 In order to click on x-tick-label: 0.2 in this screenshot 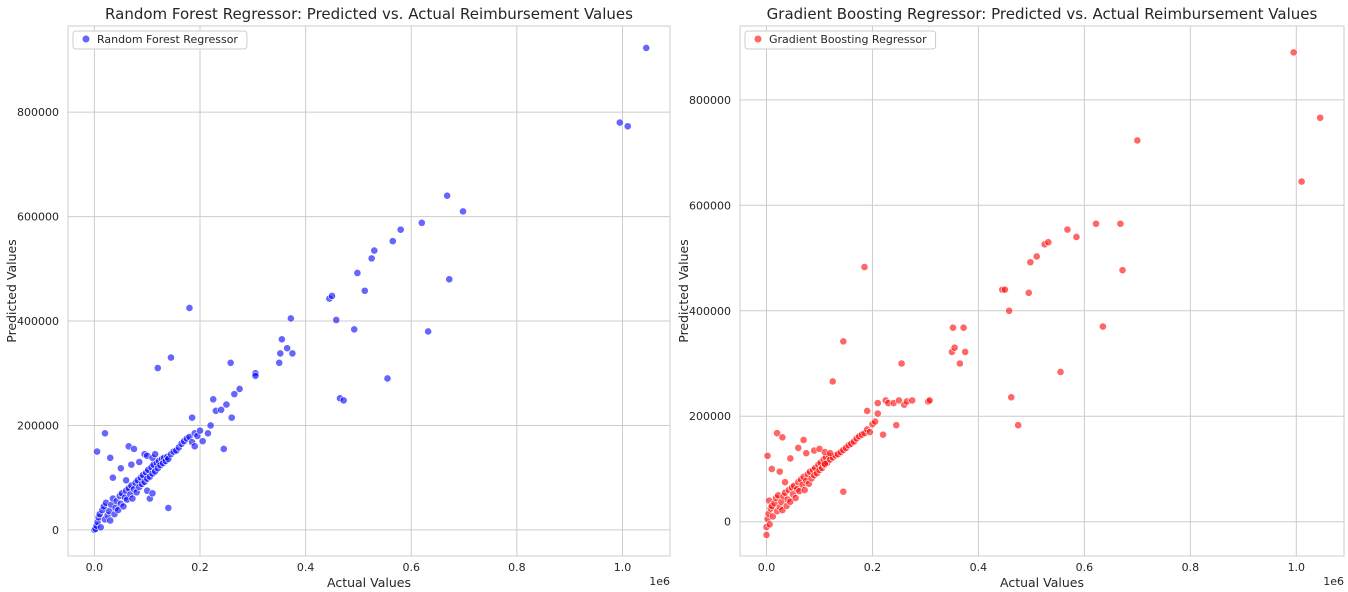, I will do `click(873, 567)`.